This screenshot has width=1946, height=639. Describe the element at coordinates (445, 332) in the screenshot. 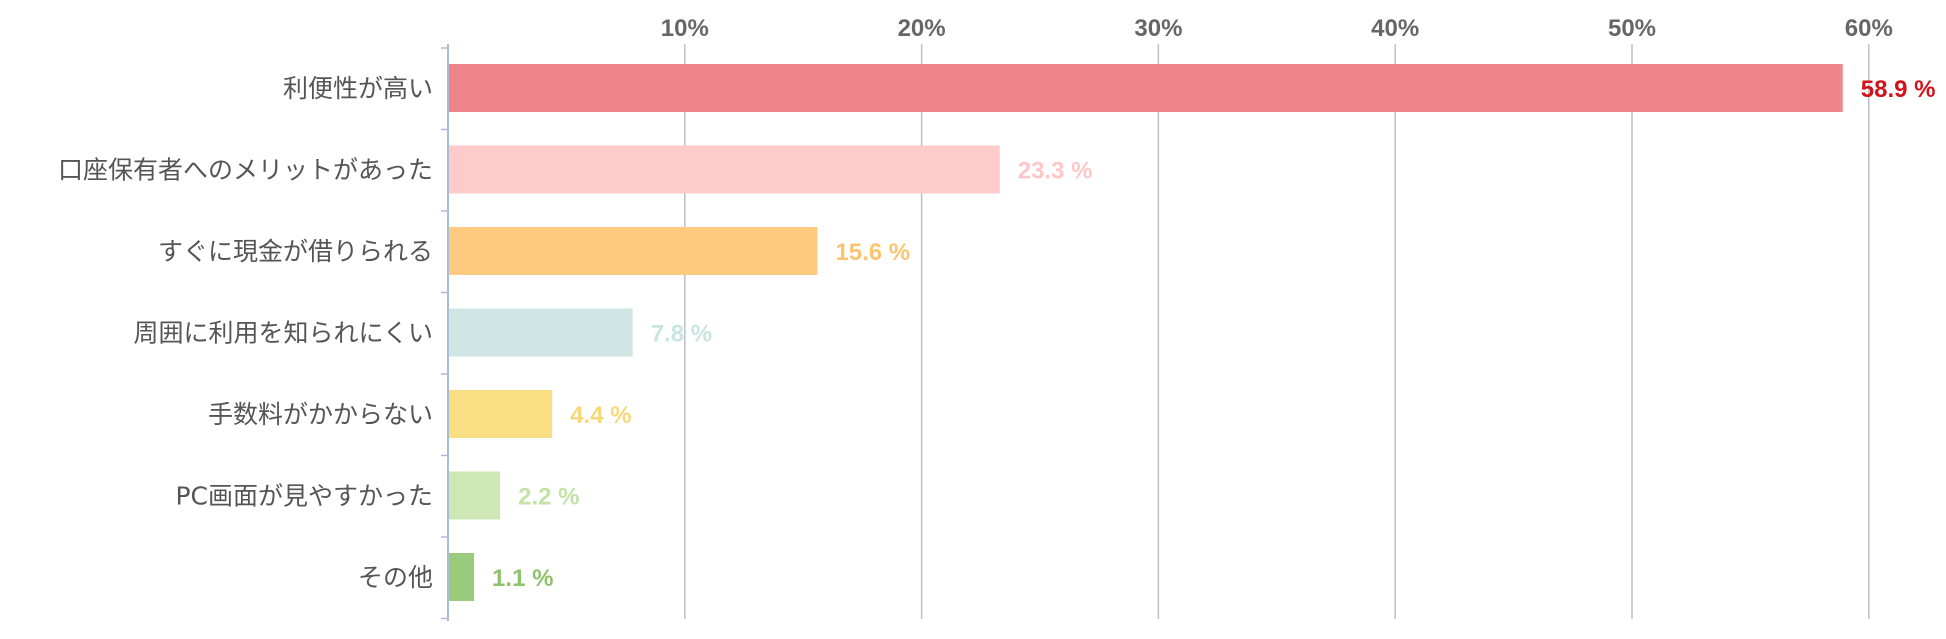

I see `y-axis` at that location.